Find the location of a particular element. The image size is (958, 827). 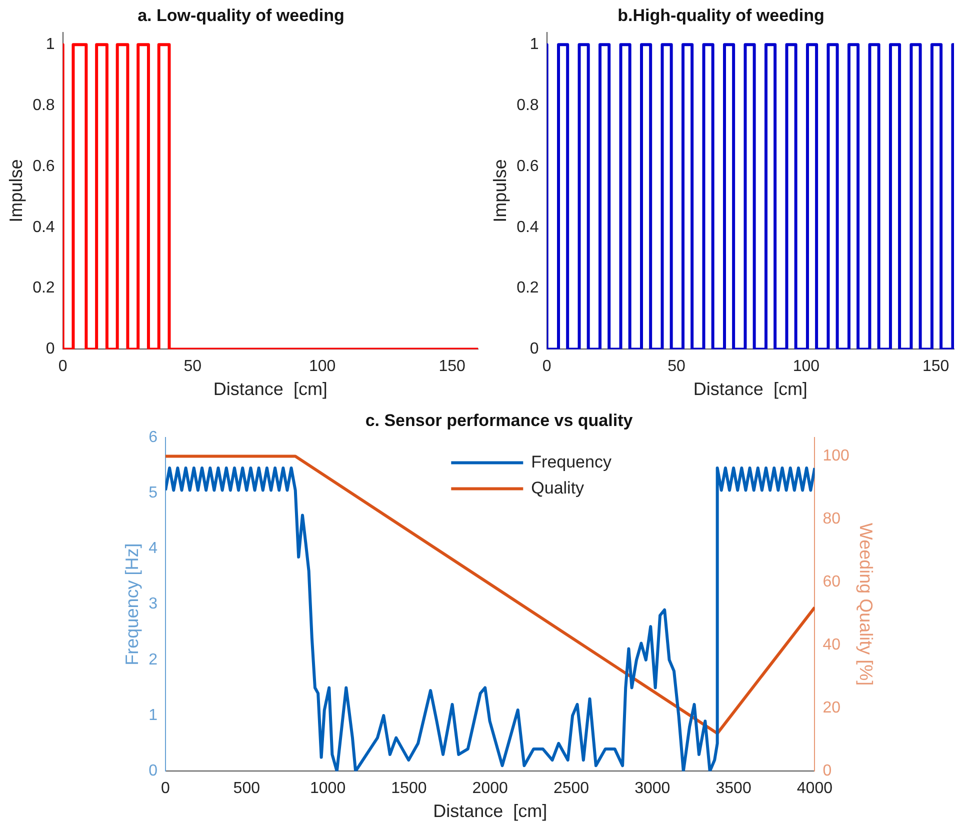

x-tick-label: 4000 is located at coordinates (814, 789).